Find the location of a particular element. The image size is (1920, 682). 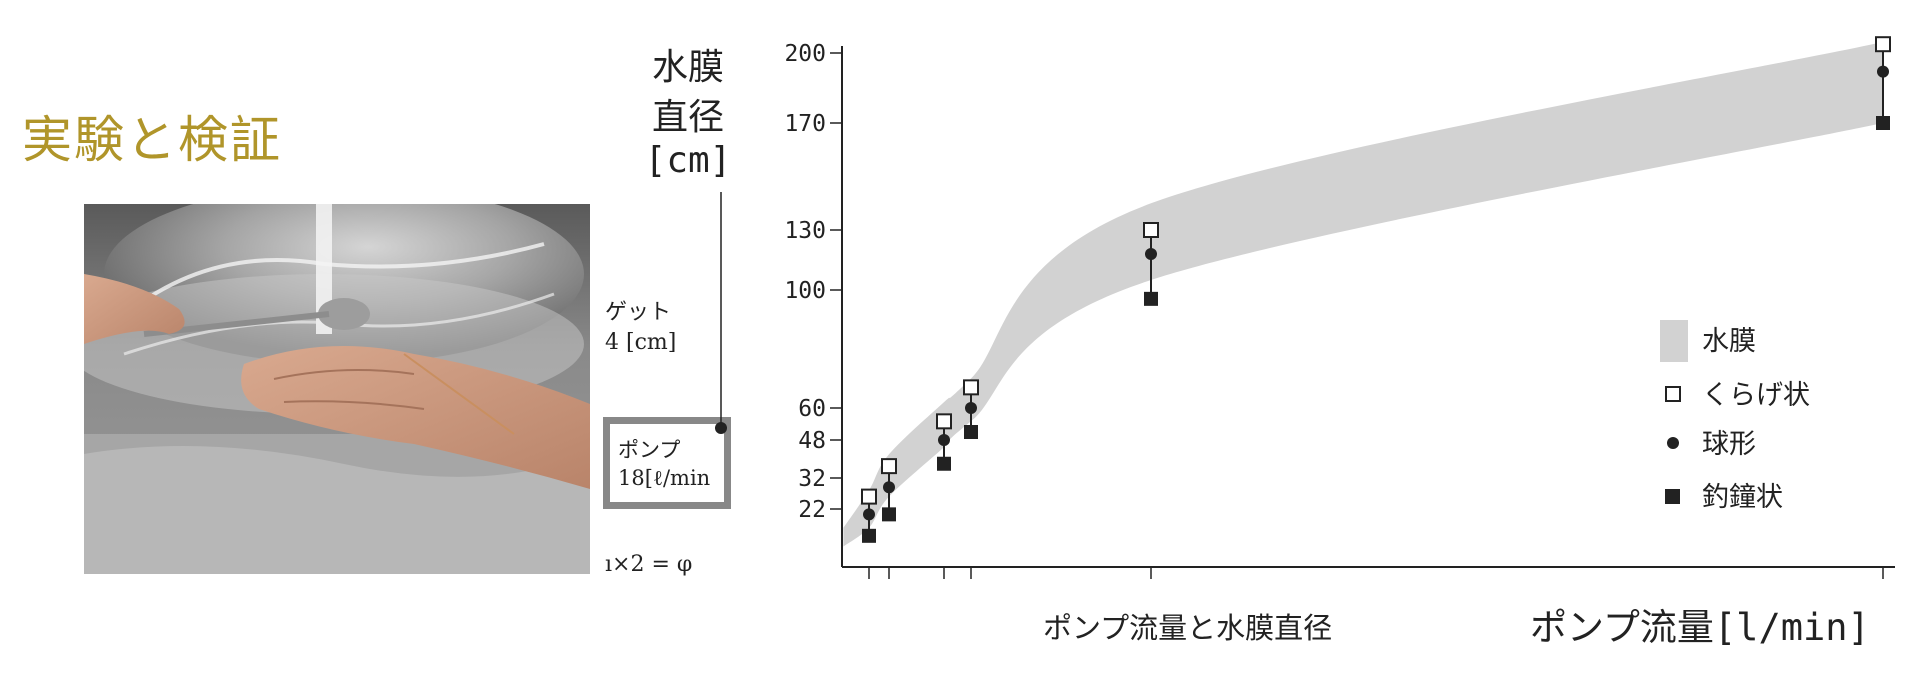

pointer-dot is located at coordinates (721, 428).